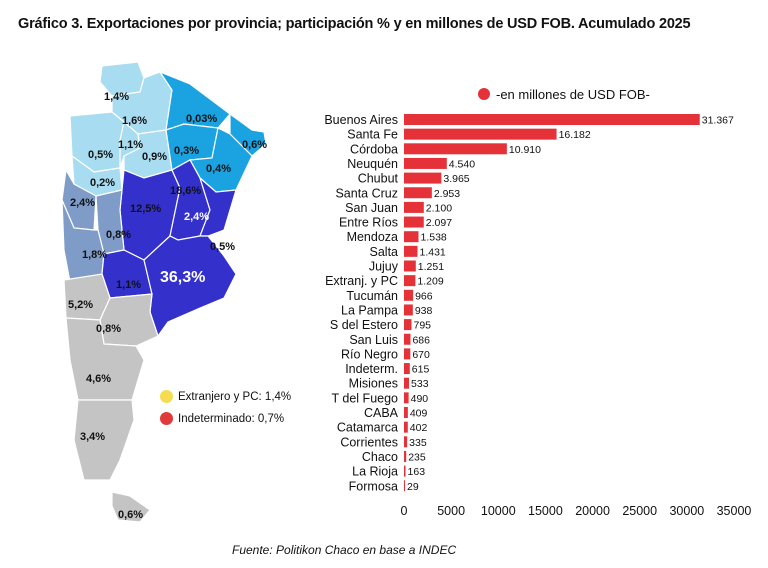 The image size is (768, 568). Describe the element at coordinates (222, 247) in the screenshot. I see `map-label-caba: 0,5%` at that location.